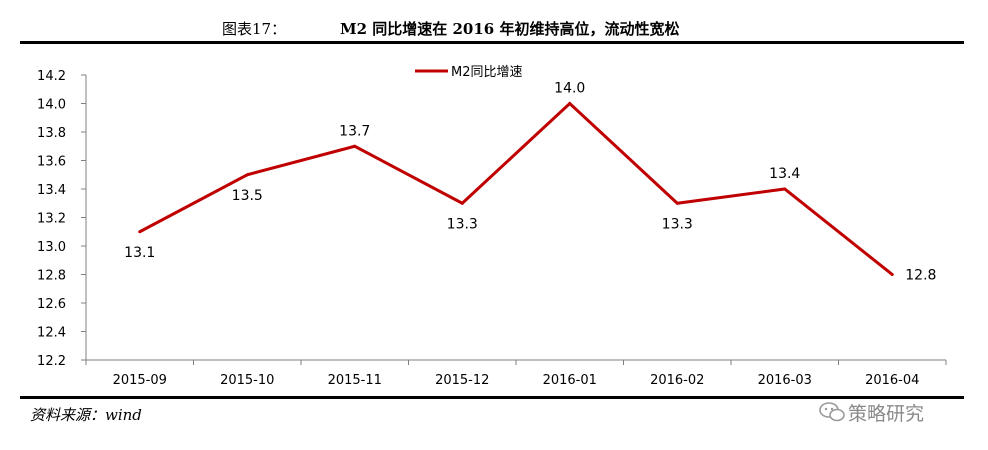 The image size is (988, 450). What do you see at coordinates (51, 105) in the screenshot?
I see `y-tick-label: 14.0` at bounding box center [51, 105].